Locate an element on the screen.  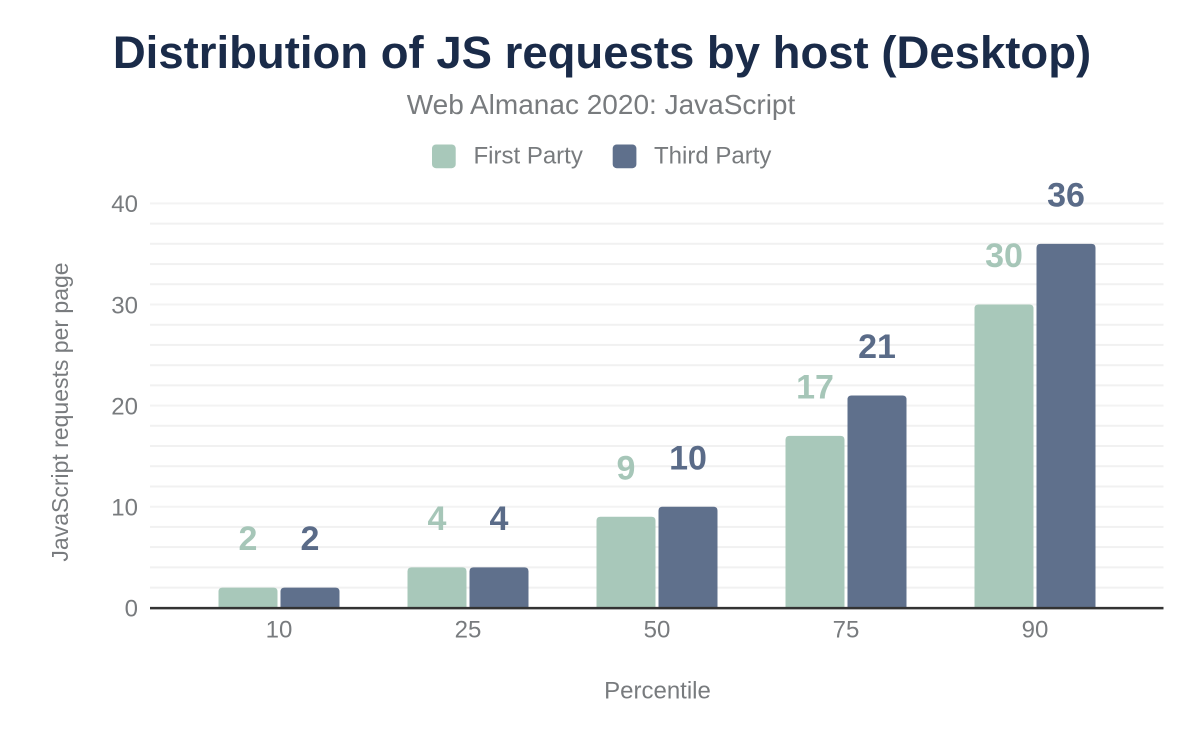
svg-text: 50 is located at coordinates (657, 630).